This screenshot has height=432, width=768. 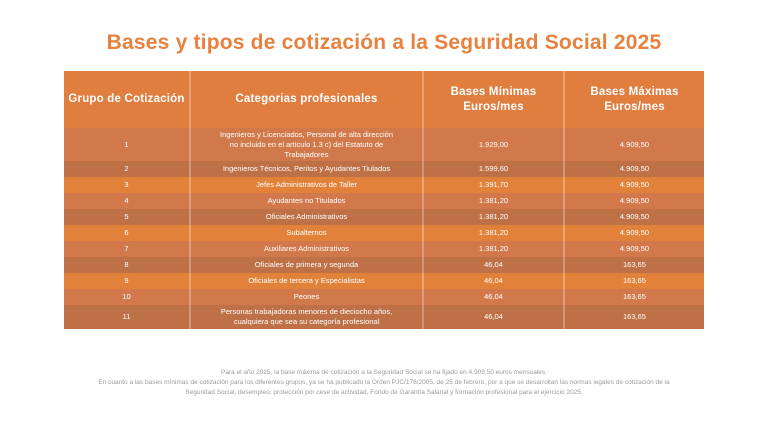 I want to click on cell-categoria: Oficiales de tercera y Especialistas, so click(x=305, y=281).